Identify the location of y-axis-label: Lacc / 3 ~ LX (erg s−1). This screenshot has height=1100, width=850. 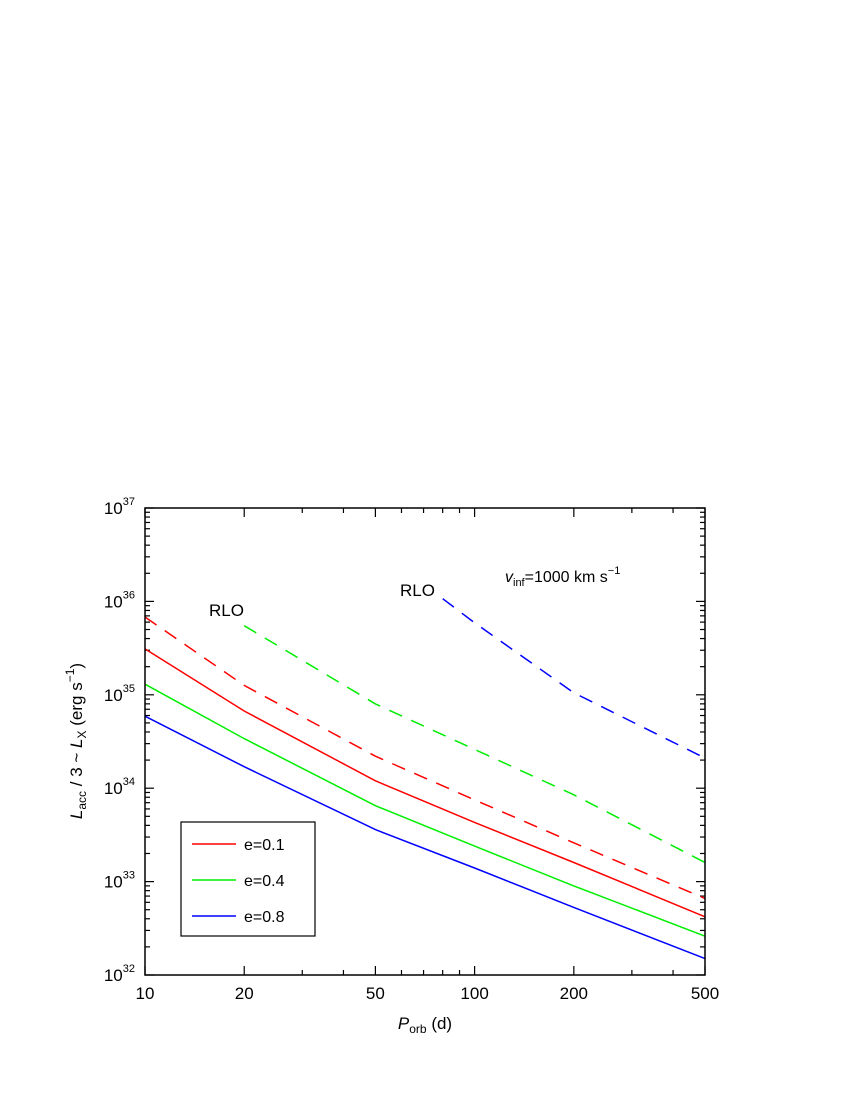
(76, 741).